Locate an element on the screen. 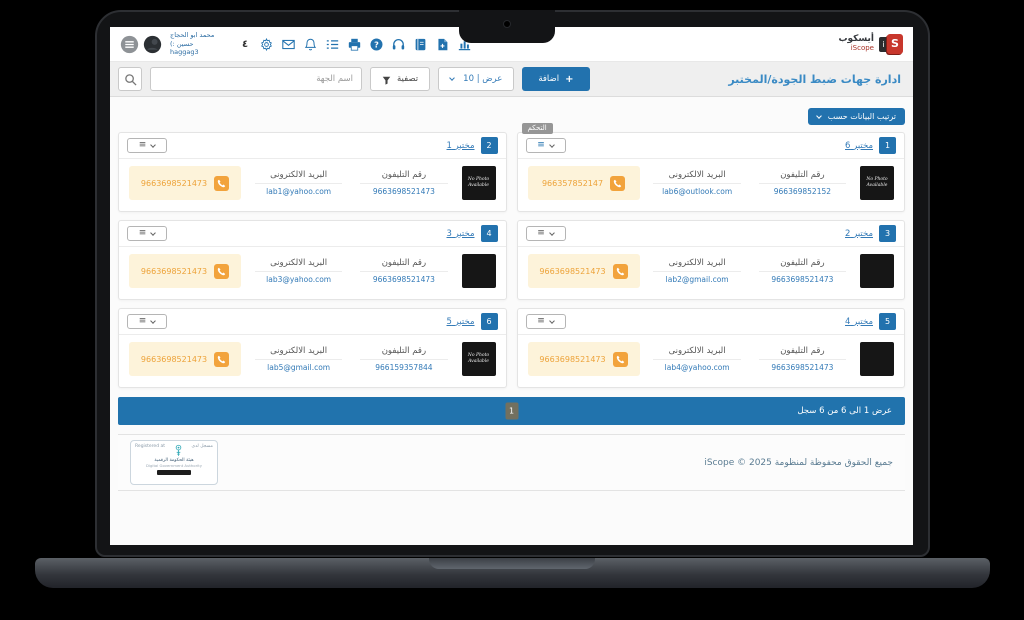 The image size is (1024, 620). email-field: البريد الالكترونى lab3@yahoo.com is located at coordinates (298, 271).